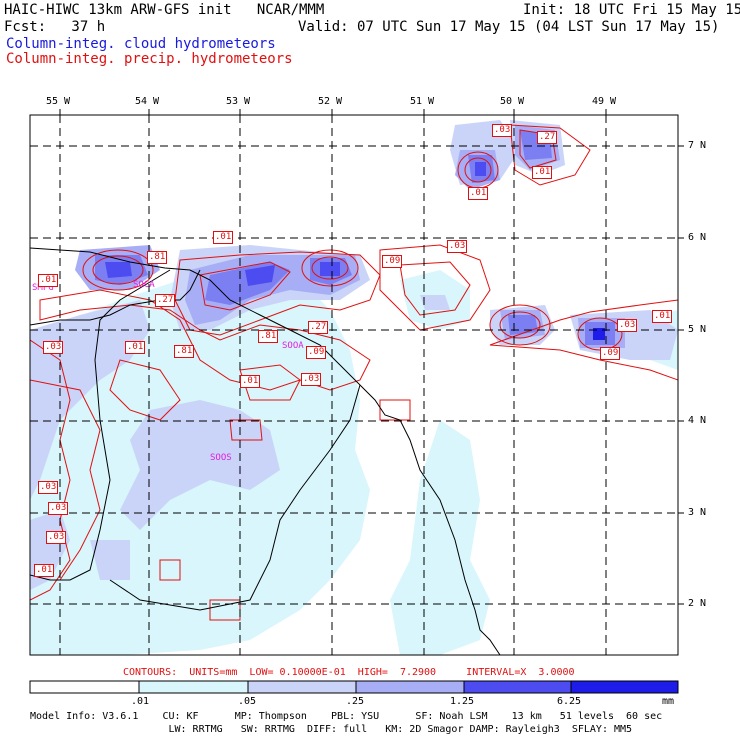  I want to click on station-label-sooa: SOOA, so click(293, 346).